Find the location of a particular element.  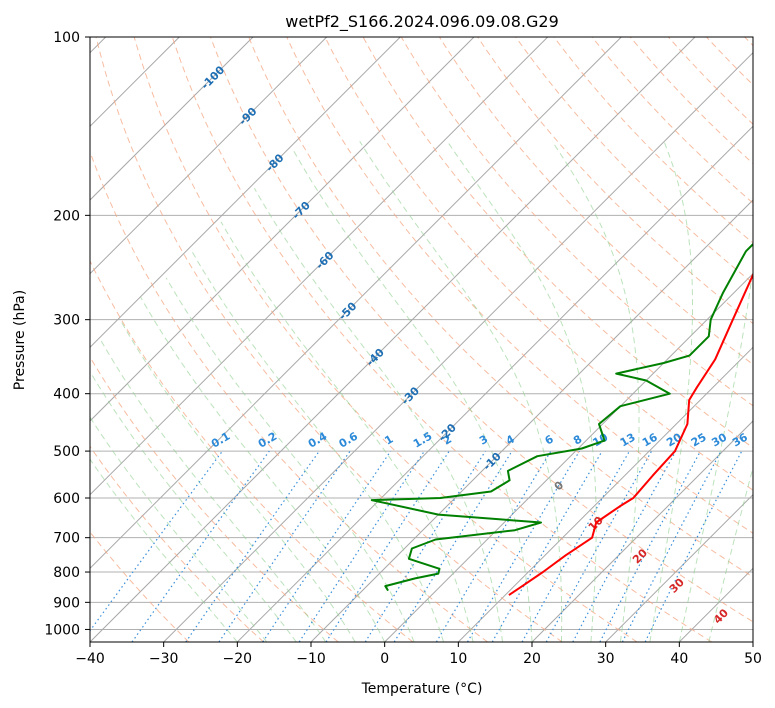

x-tick-label: 0 is located at coordinates (384, 659).